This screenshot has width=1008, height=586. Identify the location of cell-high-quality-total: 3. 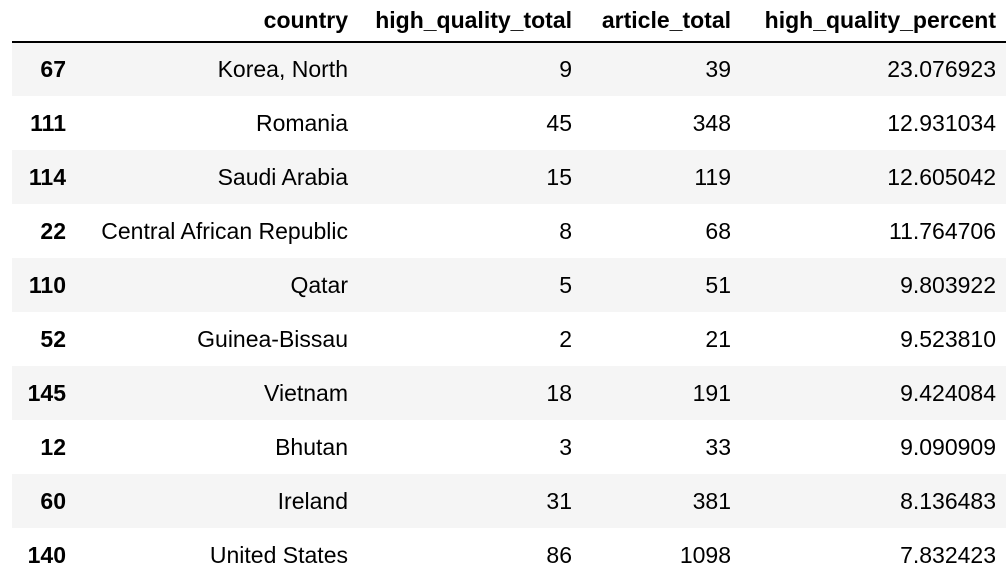
(565, 446).